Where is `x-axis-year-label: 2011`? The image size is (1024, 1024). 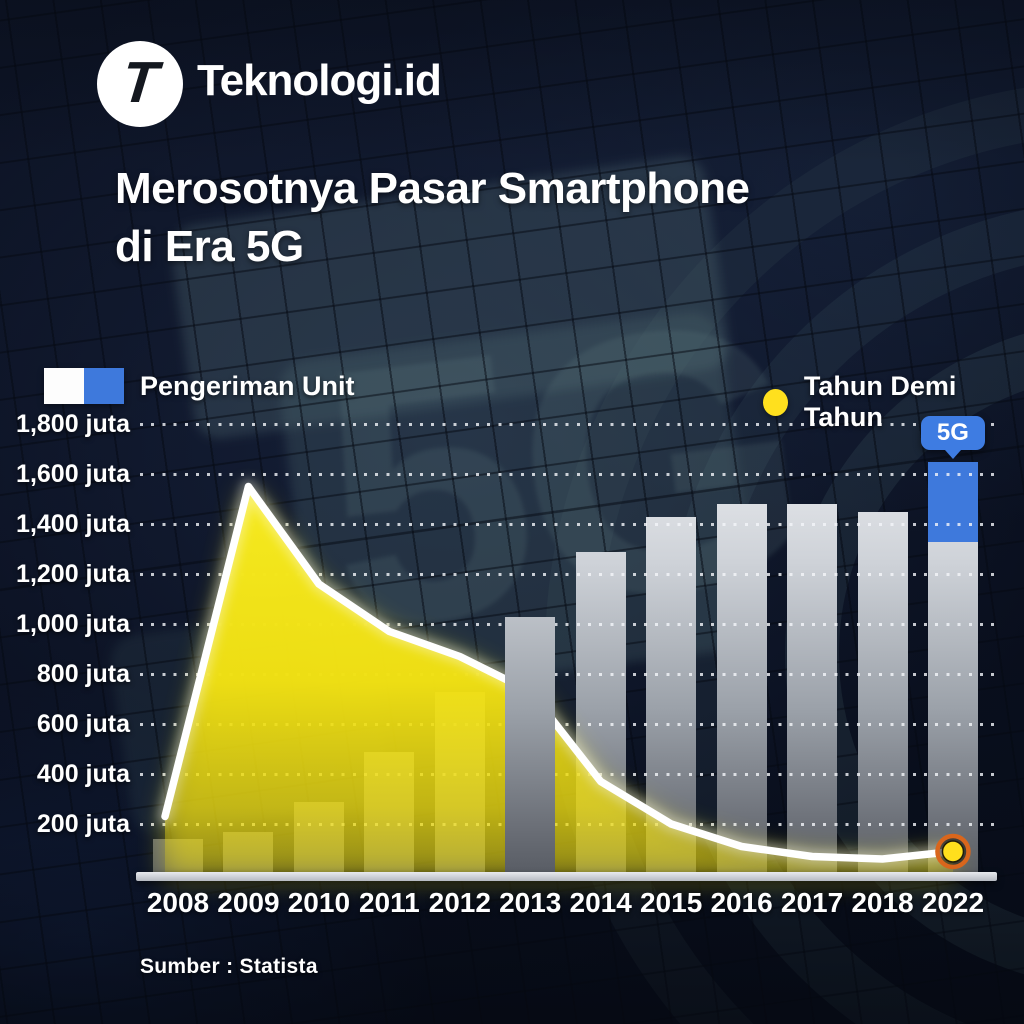
x-axis-year-label: 2011 is located at coordinates (389, 902).